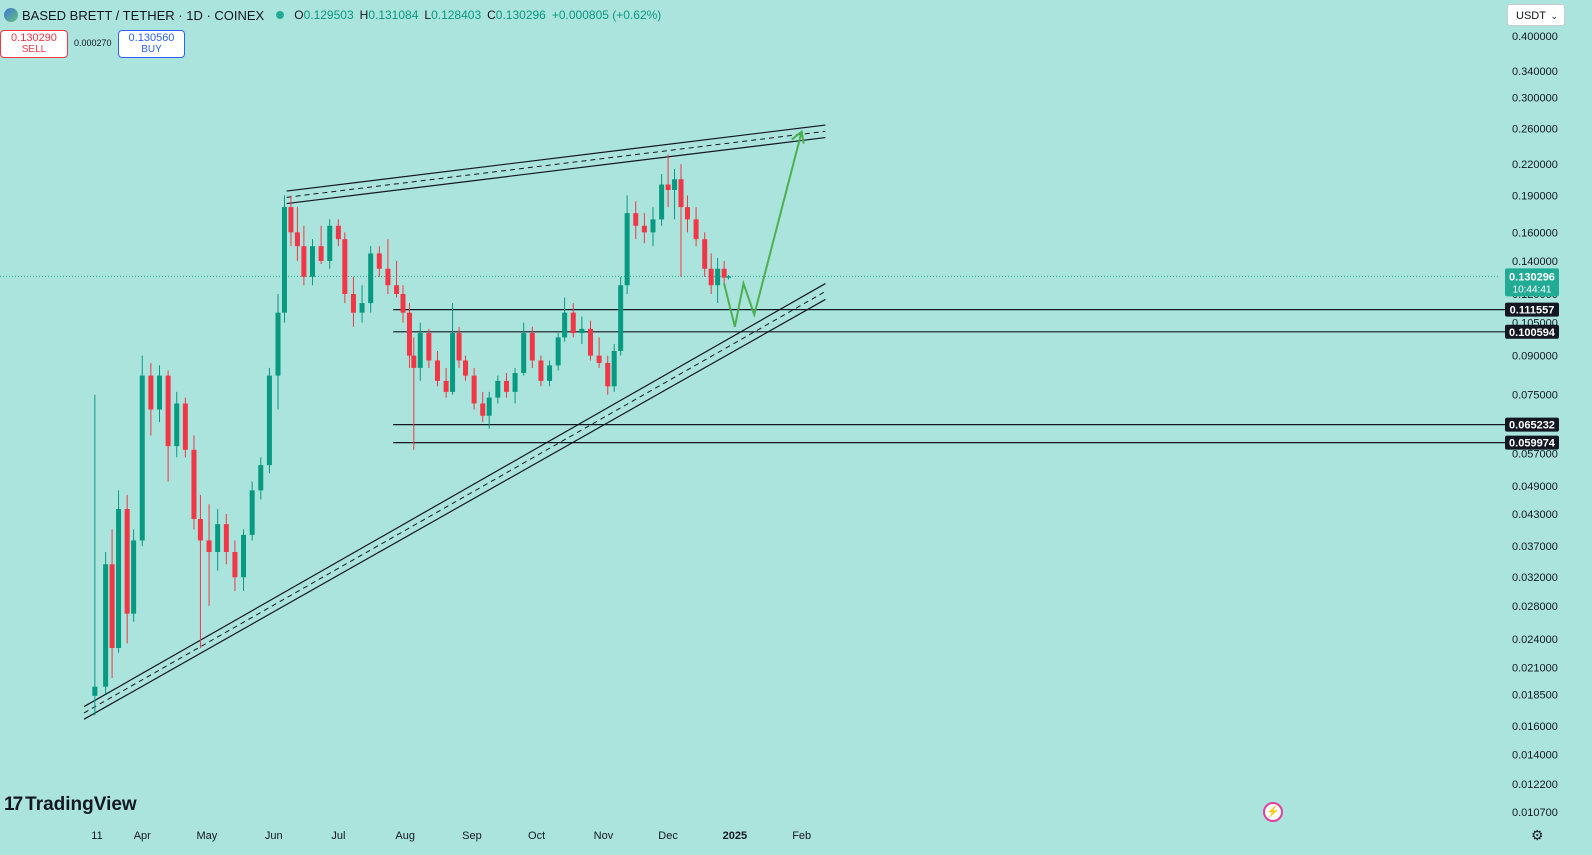 The height and width of the screenshot is (855, 1592). I want to click on price-tick-label: 0.300000, so click(1535, 99).